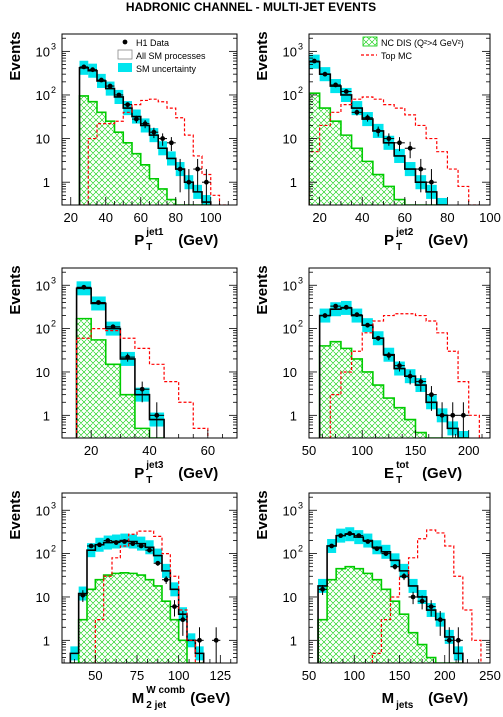 The image size is (503, 717). I want to click on legend-right: NC DIS (Q²>4 GeV²) Top MC, so click(412, 48).